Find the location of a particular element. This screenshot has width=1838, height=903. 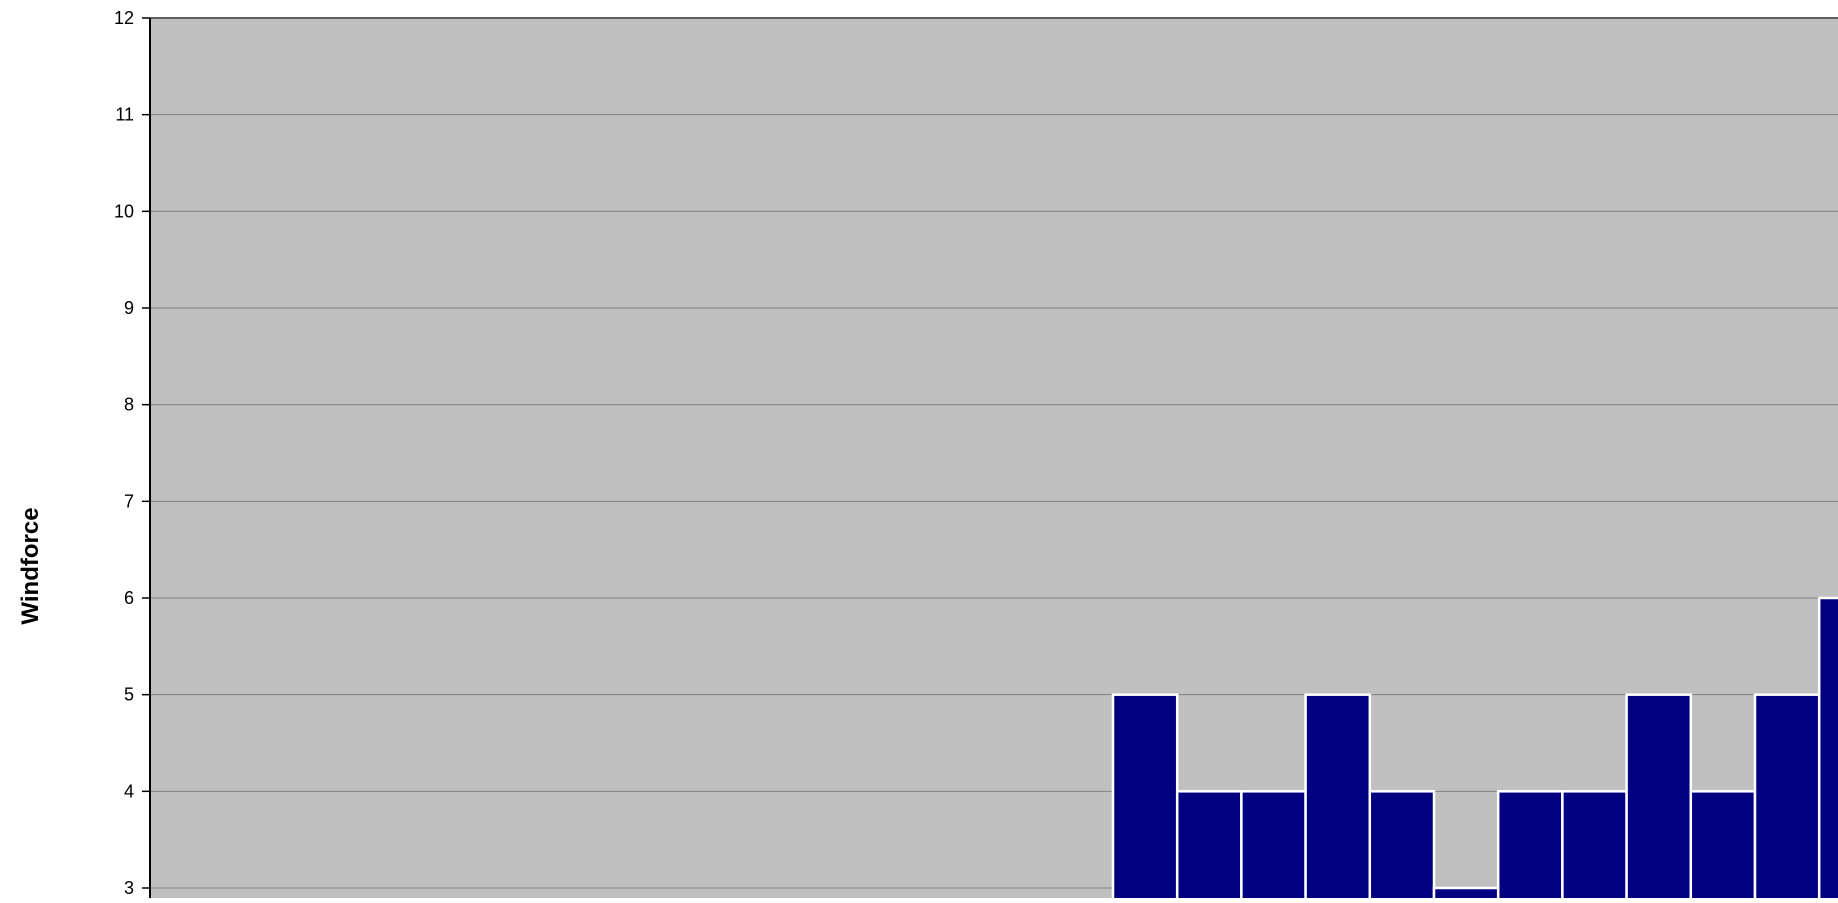

y-tick-label-5: 5 is located at coordinates (129, 695).